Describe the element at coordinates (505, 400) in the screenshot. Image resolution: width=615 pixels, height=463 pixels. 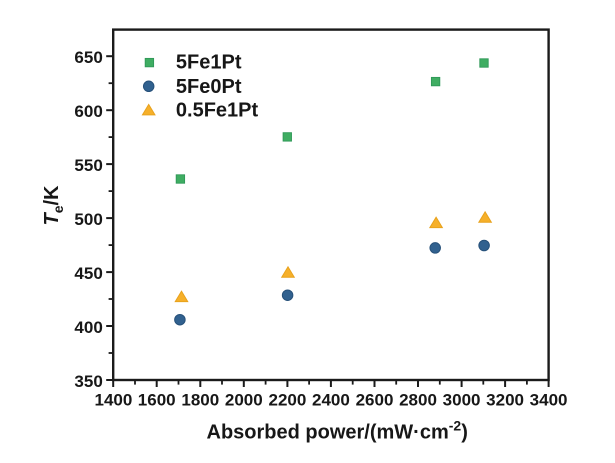
I see `svg-text: 3200` at that location.